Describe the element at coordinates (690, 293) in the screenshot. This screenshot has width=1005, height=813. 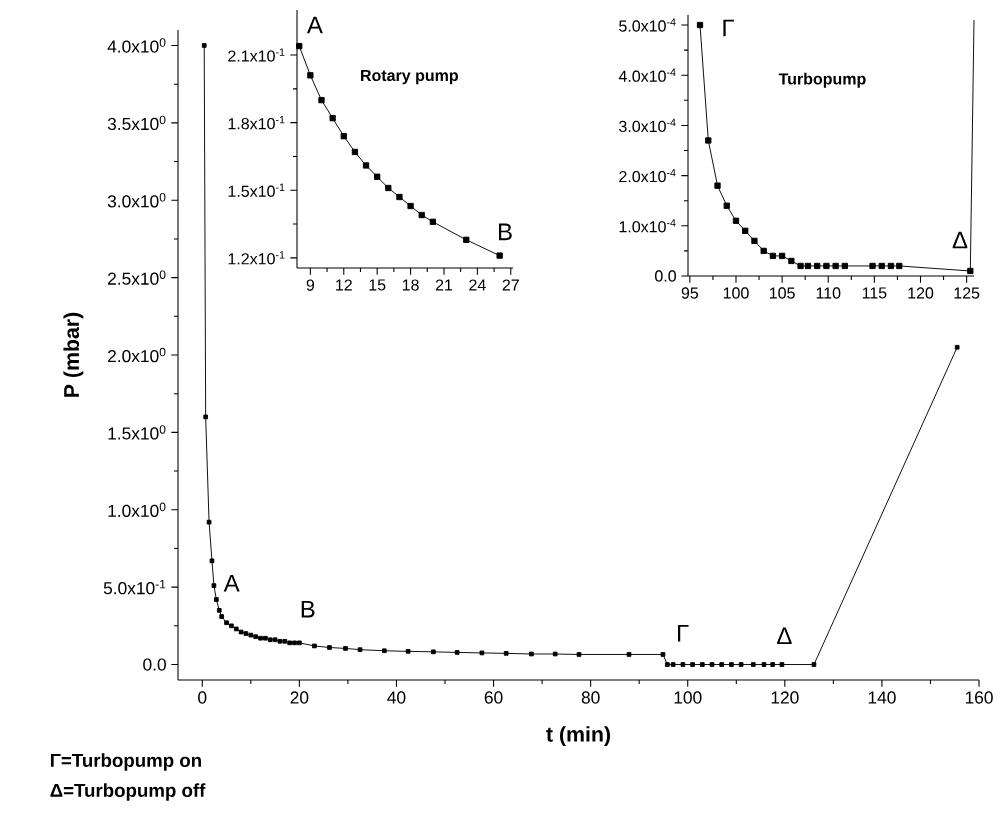
I see `x-tick-label: 95` at that location.